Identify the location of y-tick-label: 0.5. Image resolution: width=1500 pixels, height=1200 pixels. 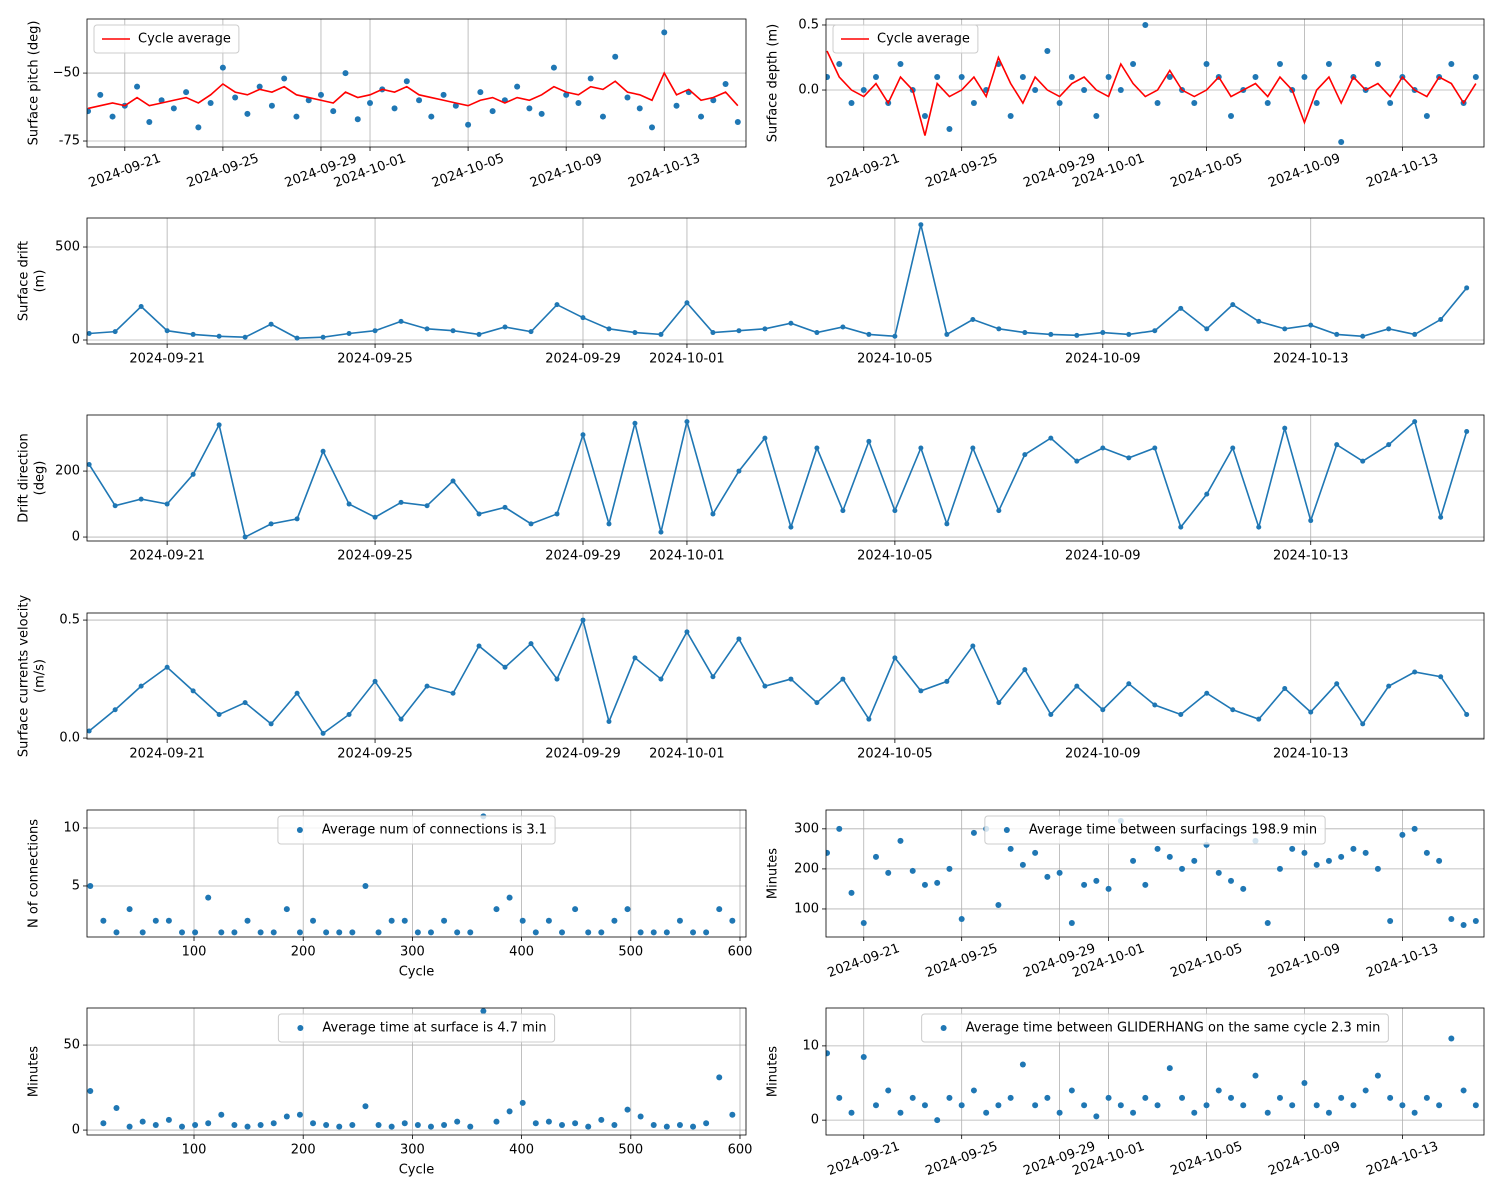
(808, 24).